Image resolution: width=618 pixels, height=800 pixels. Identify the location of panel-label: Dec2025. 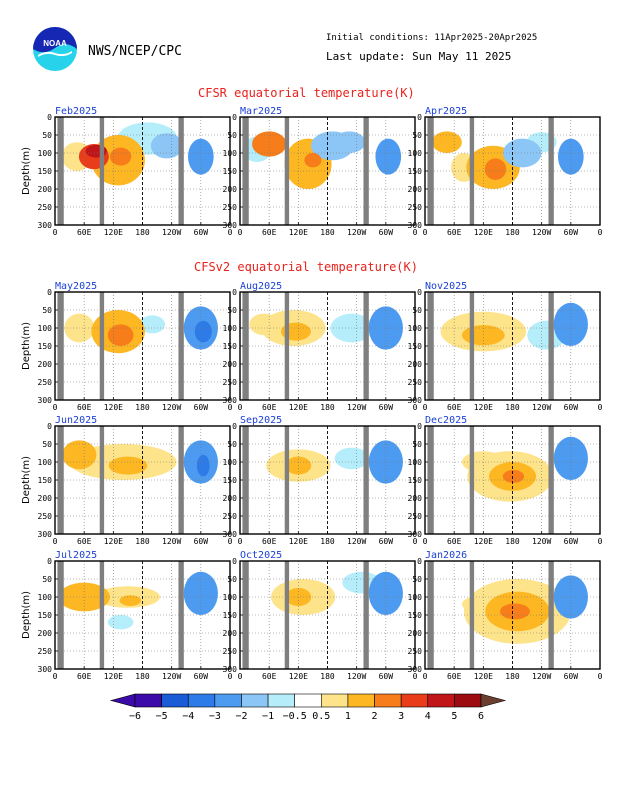
(446, 420).